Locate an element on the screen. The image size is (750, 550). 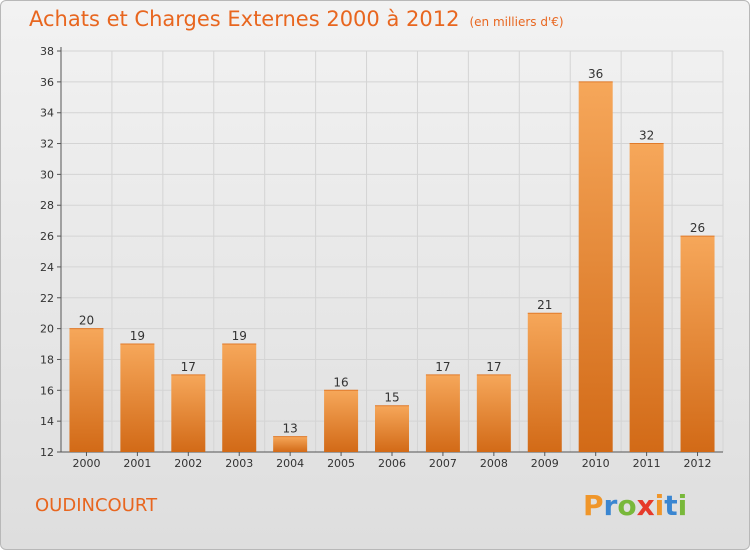
x-tick-label: 2008 is located at coordinates (494, 463).